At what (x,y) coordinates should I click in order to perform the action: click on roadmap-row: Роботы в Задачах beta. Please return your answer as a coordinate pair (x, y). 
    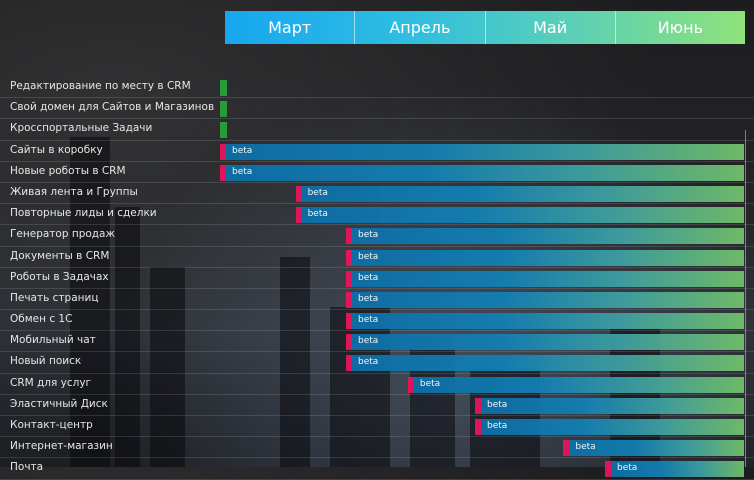
    Looking at the image, I should click on (377, 278).